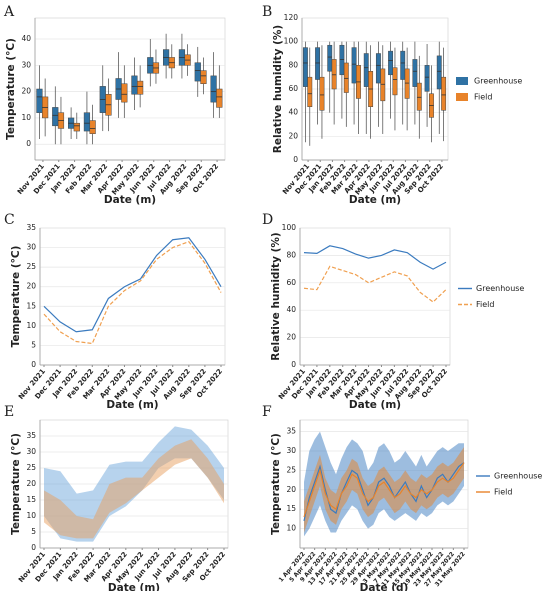 The height and width of the screenshot is (591, 550). What do you see at coordinates (384, 586) in the screenshot?
I see `x-axis-title: Date (d)` at bounding box center [384, 586].